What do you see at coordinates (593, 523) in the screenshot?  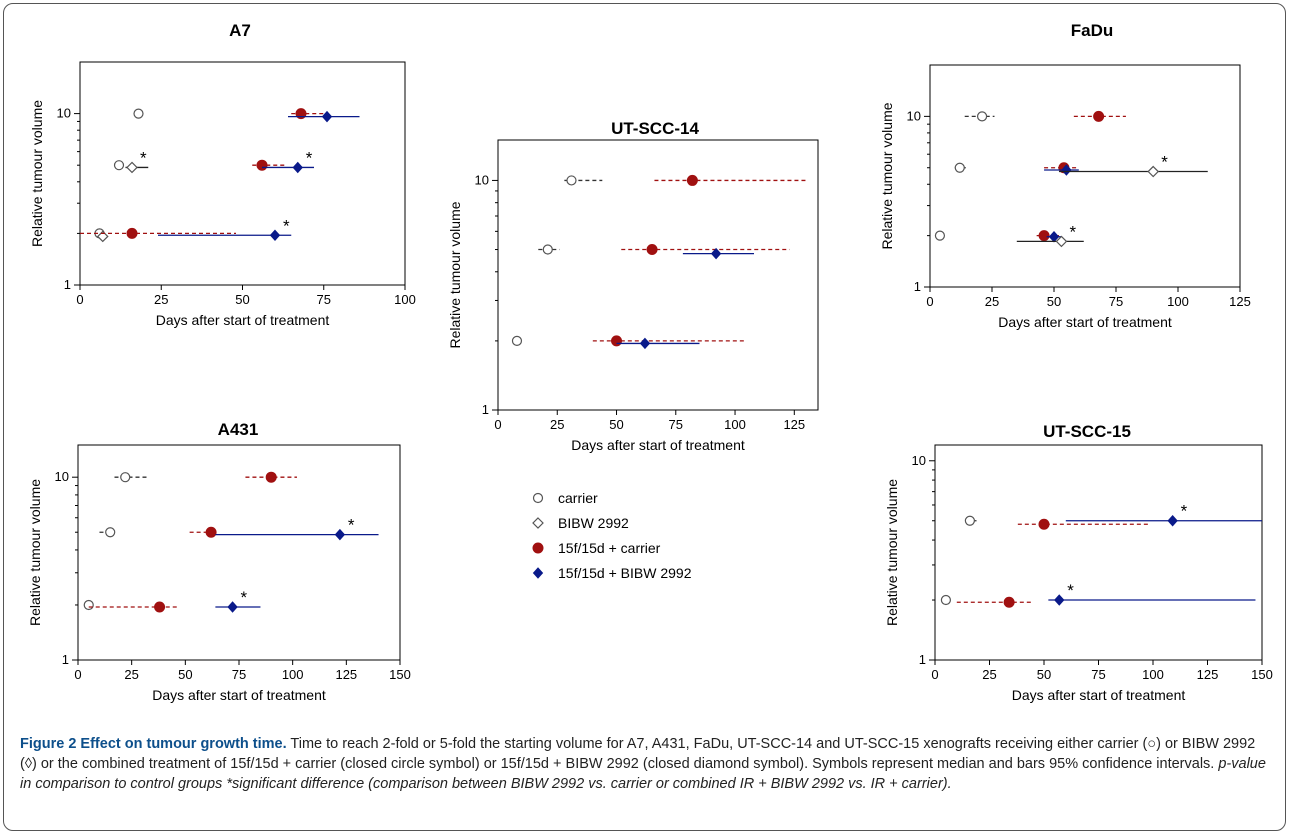 I see `legend-label: BIBW 2992` at bounding box center [593, 523].